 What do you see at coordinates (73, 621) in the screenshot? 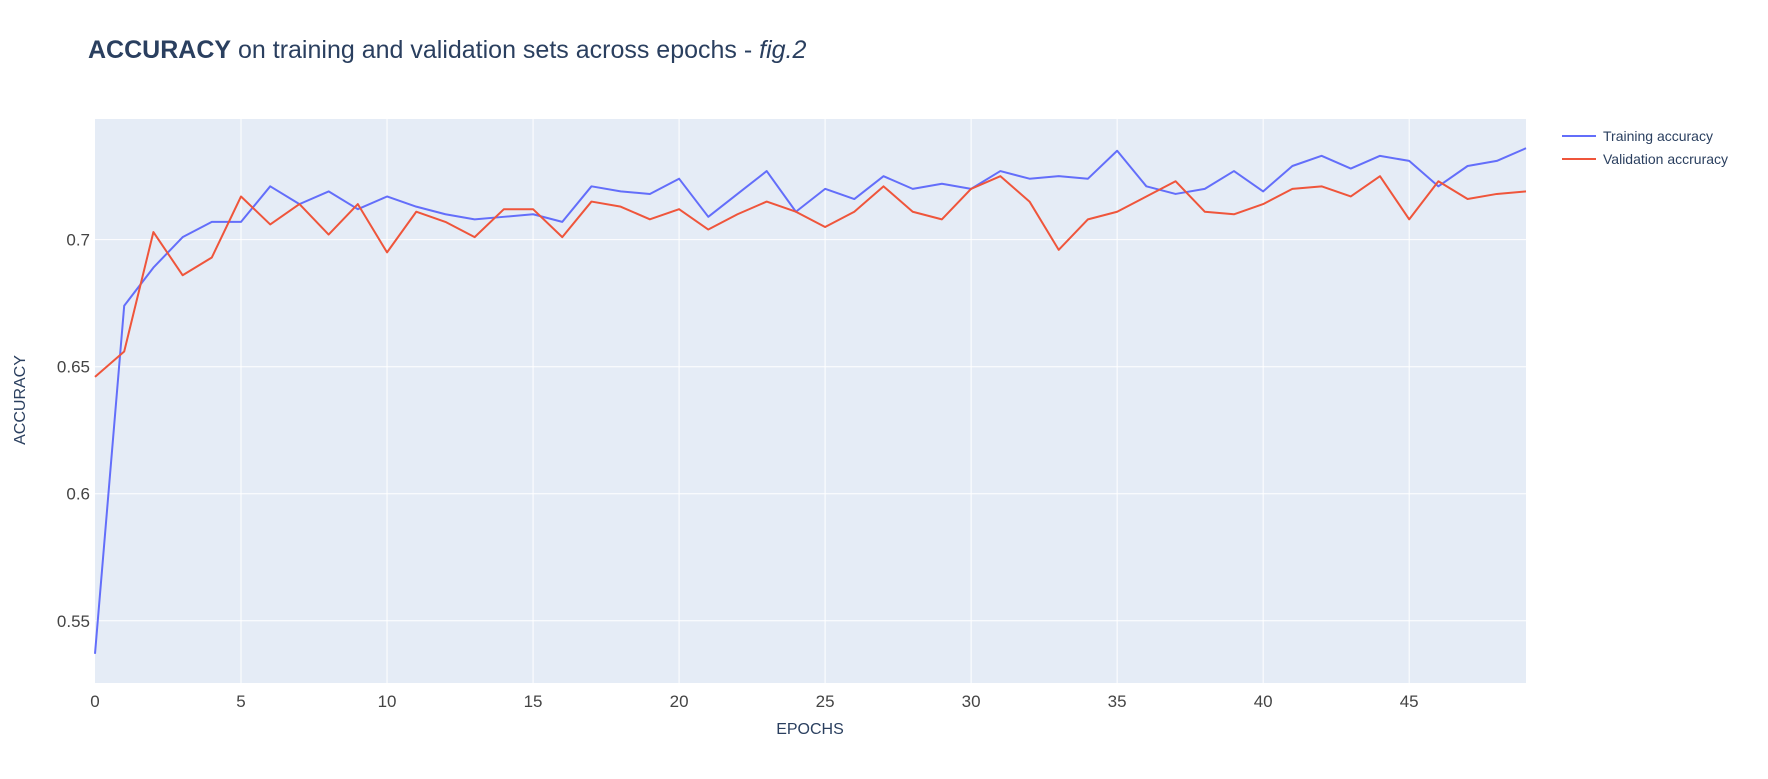
I see `y-tick-label: 0.55` at bounding box center [73, 621].